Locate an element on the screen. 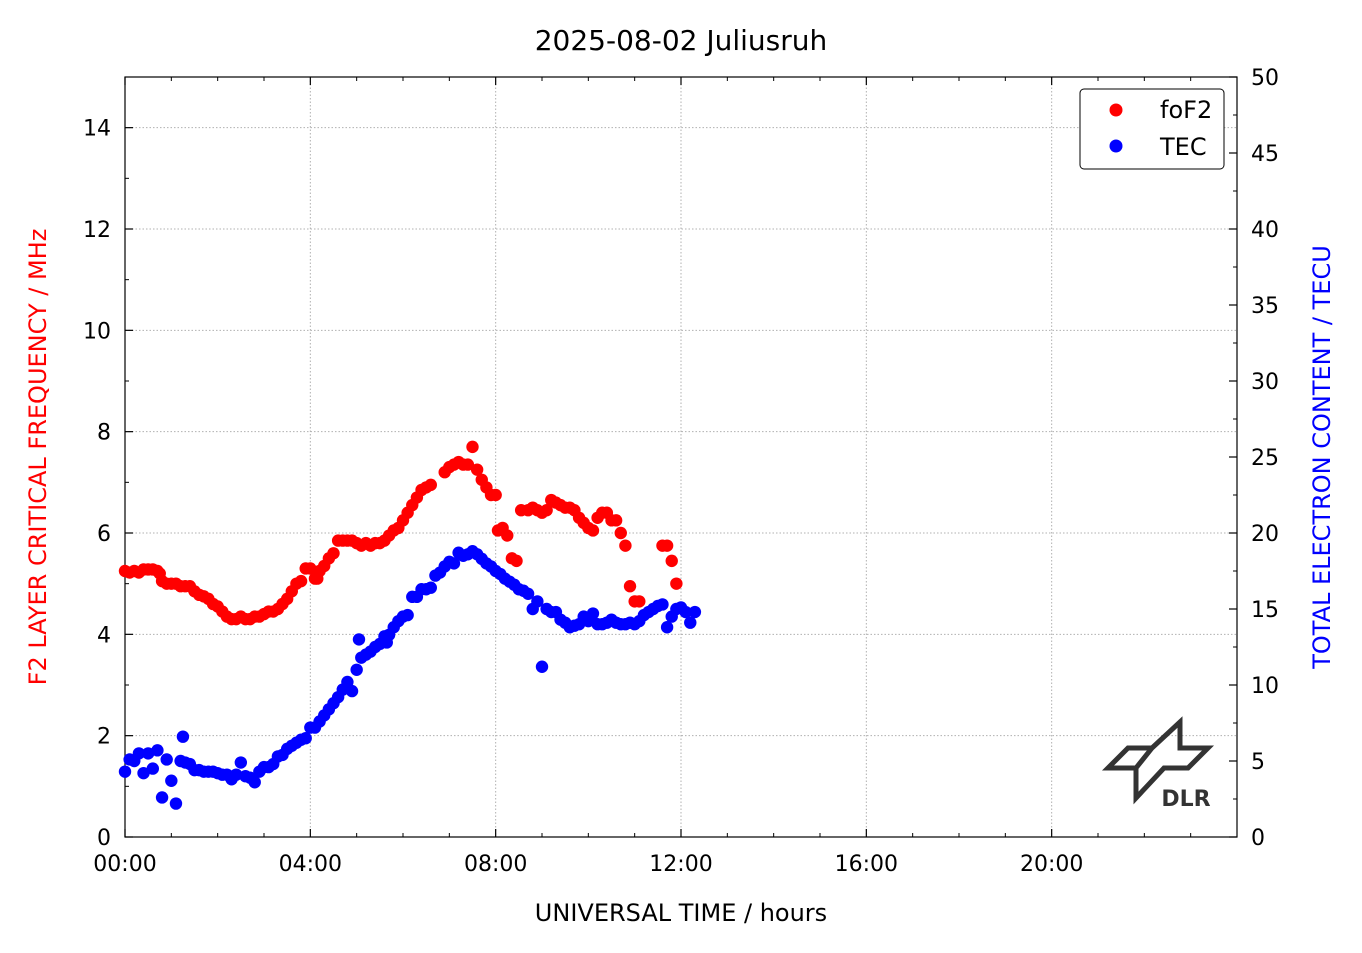 The image size is (1362, 953). y-left-tick-label: 0 is located at coordinates (104, 838).